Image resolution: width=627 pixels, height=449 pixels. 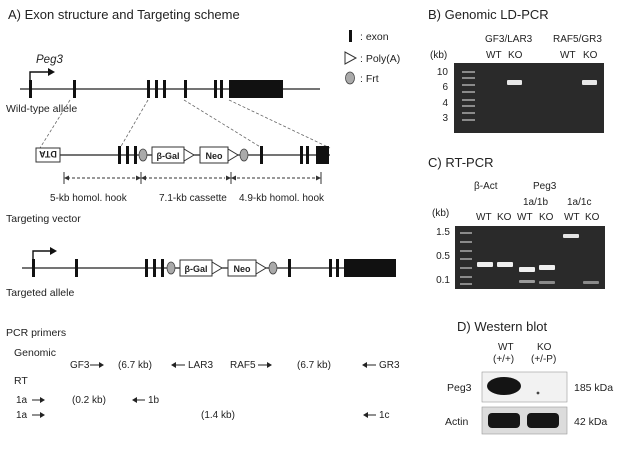 I want to click on bgal-label: β-Gal, so click(x=196, y=269).